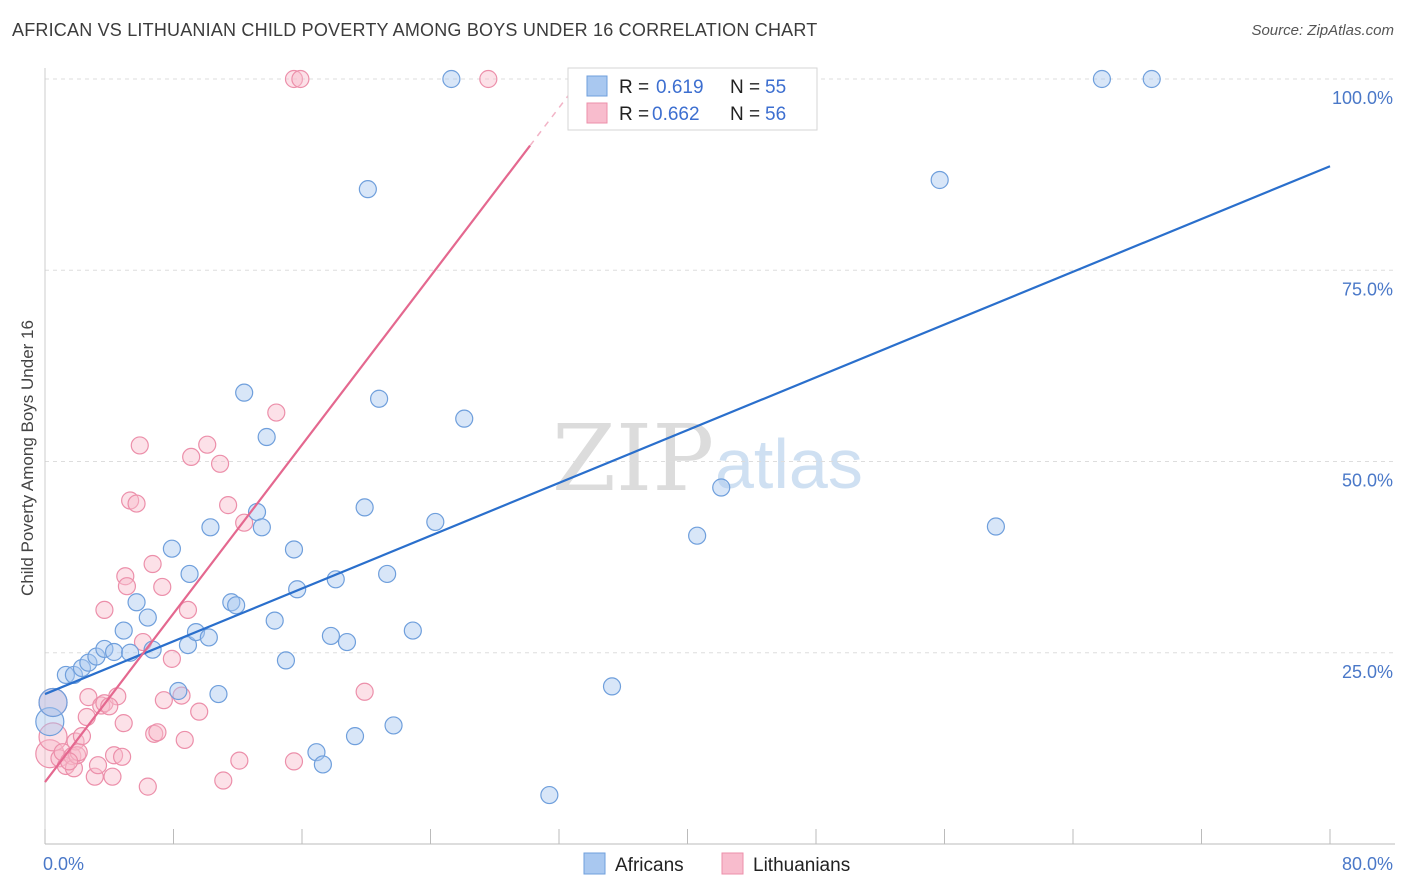 This screenshot has height=892, width=1406. What do you see at coordinates (597, 86) in the screenshot?
I see `legend-swatch-africans` at bounding box center [597, 86].